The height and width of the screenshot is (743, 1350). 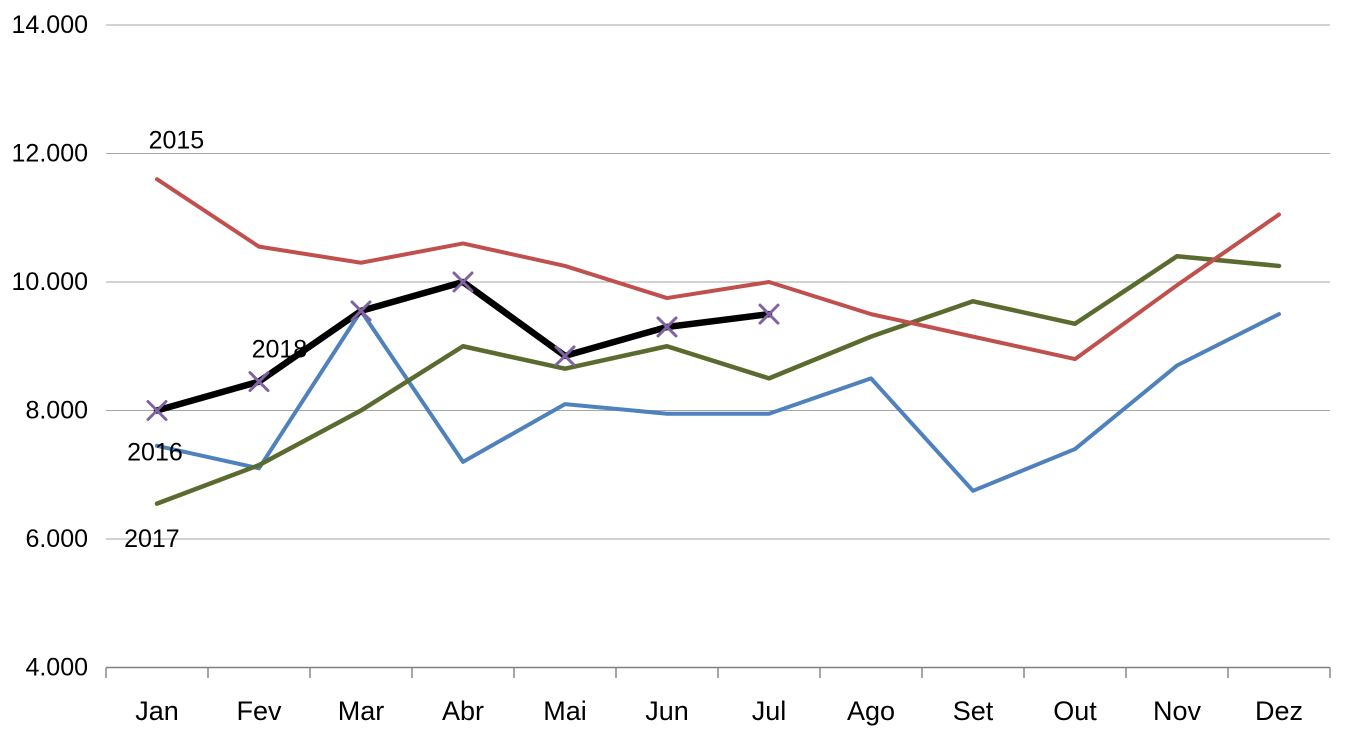 I want to click on series-label-2015: 2015, so click(x=177, y=141).